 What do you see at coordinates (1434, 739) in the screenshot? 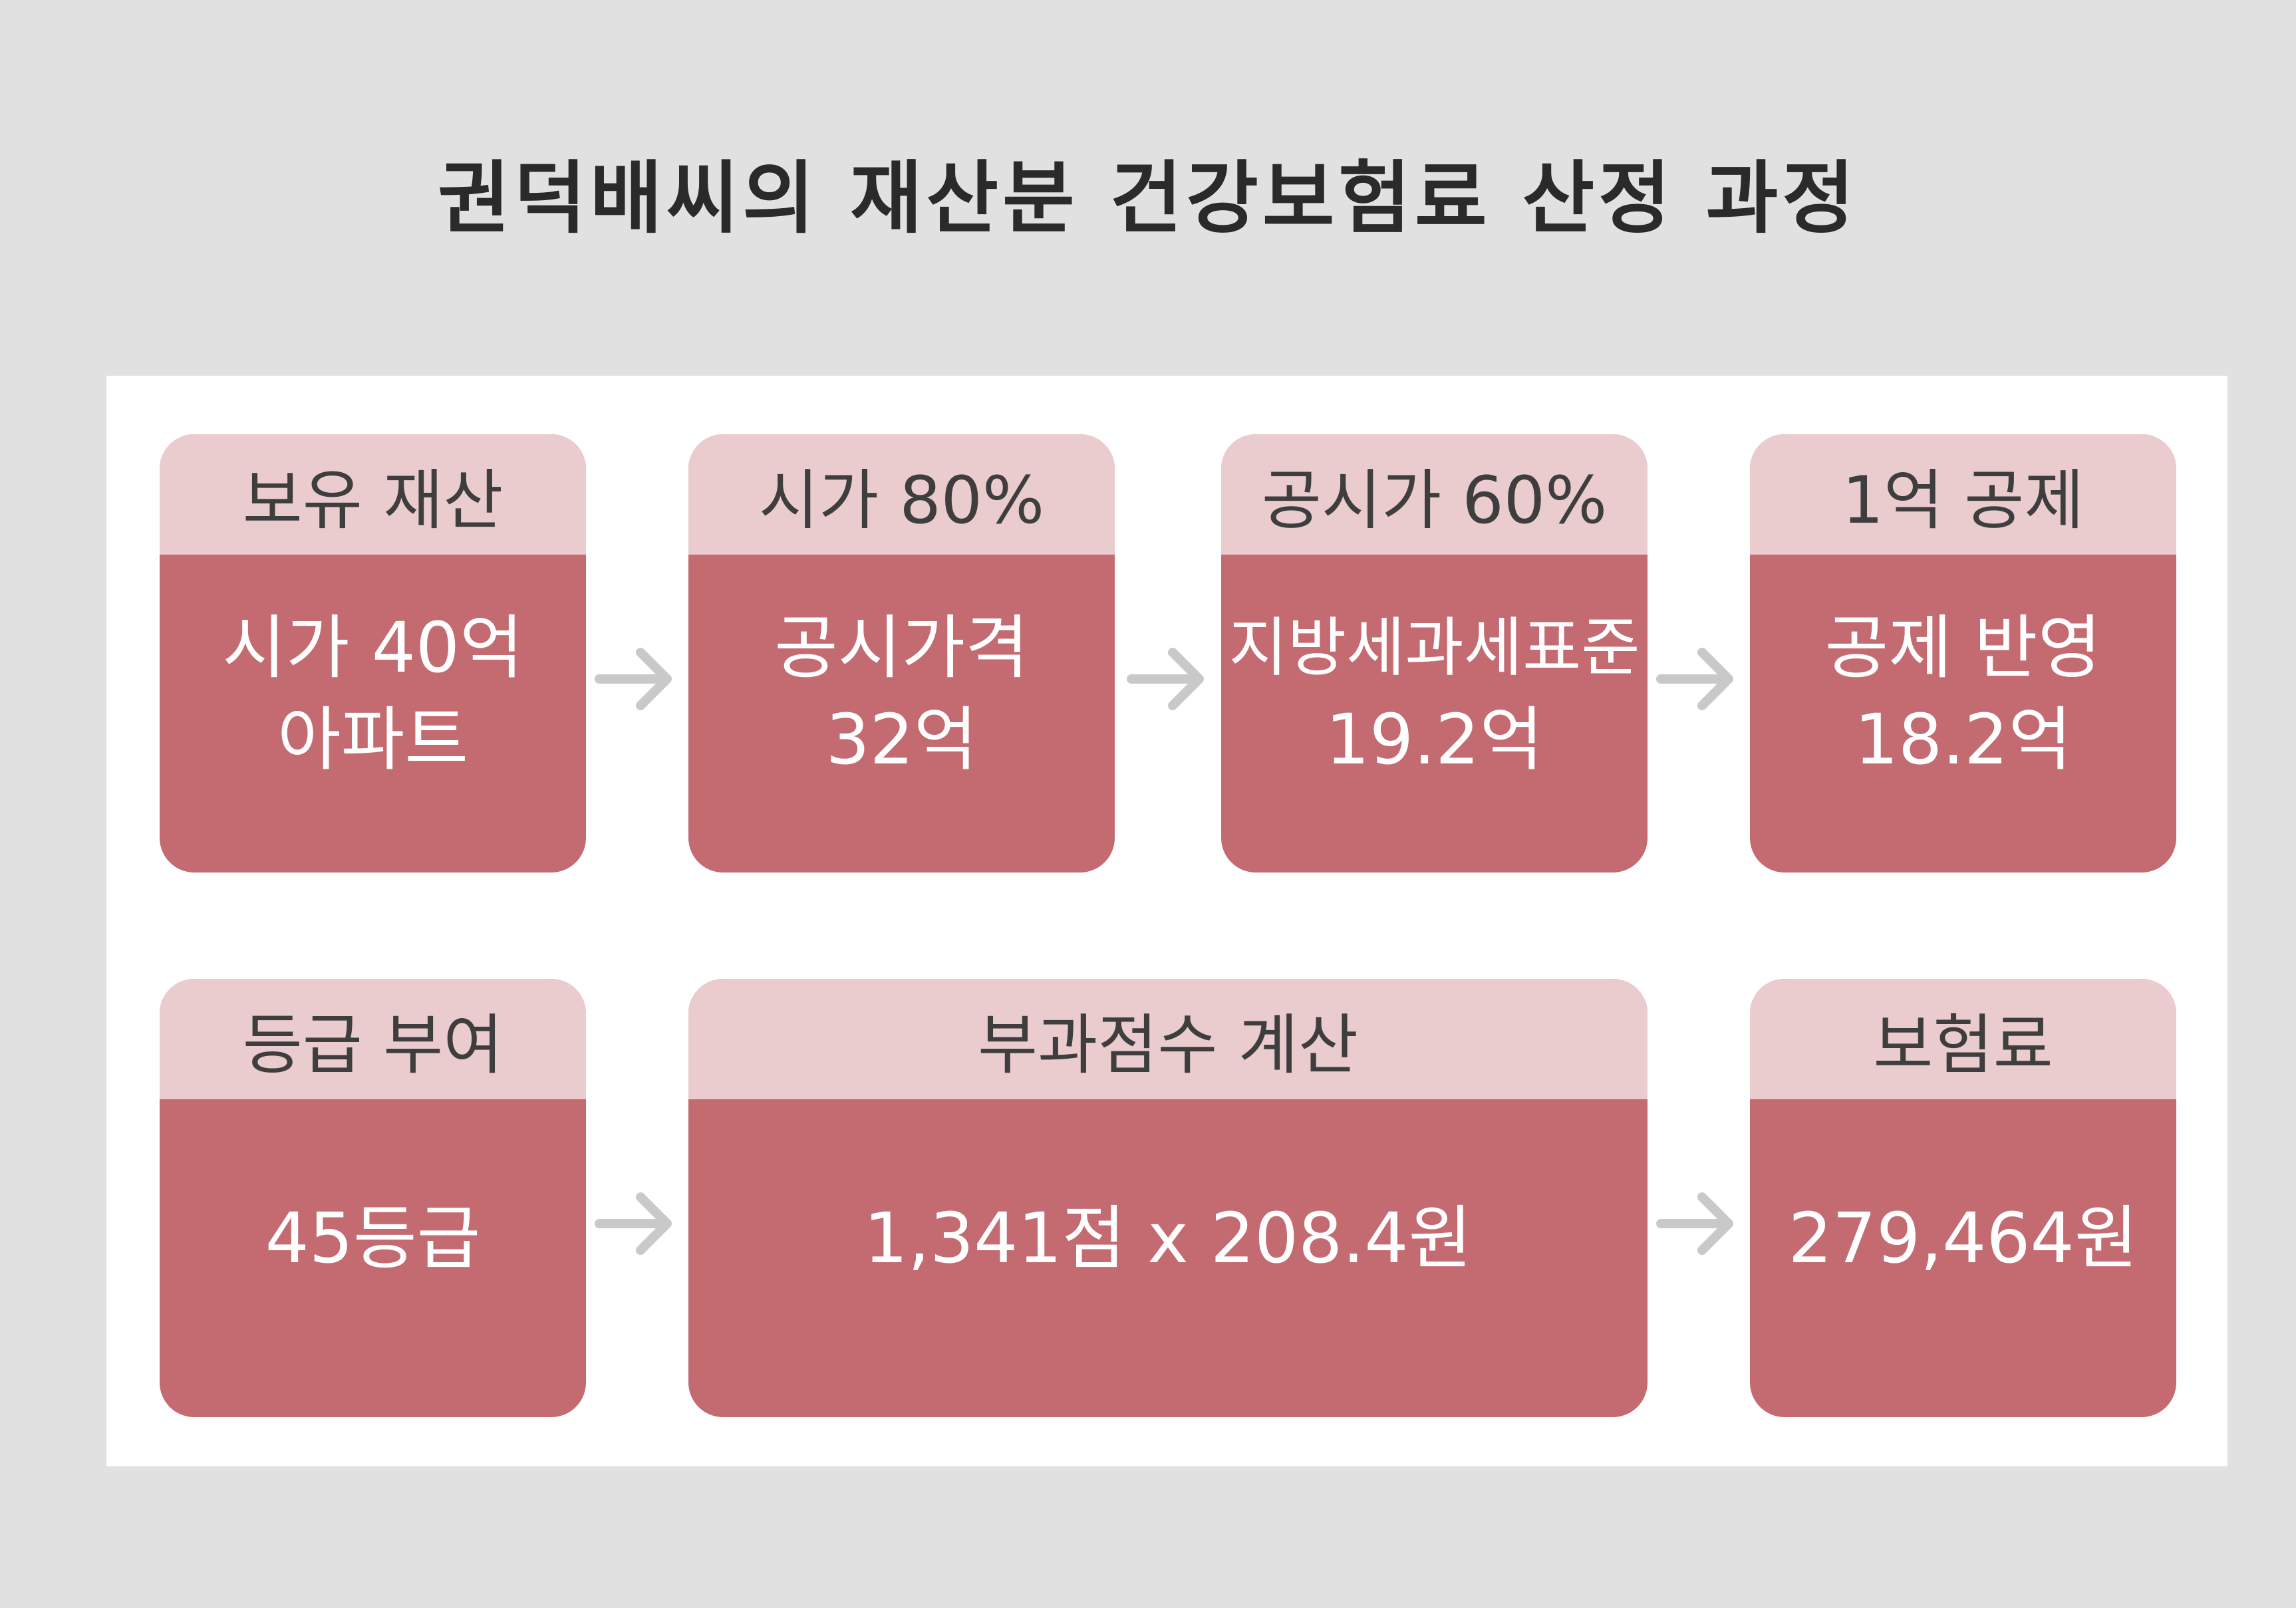
I see `step-line: 19.2억` at bounding box center [1434, 739].